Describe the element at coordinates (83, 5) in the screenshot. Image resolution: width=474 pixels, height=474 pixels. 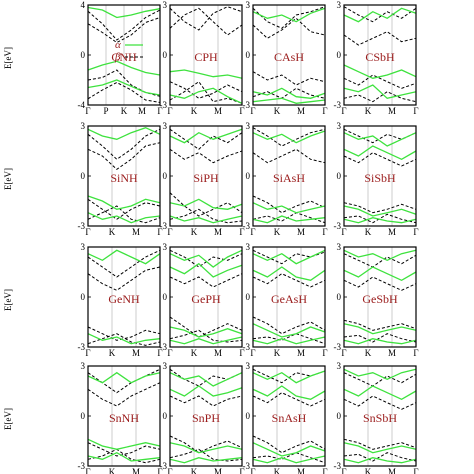
I see `y-tick-label: 4` at that location.